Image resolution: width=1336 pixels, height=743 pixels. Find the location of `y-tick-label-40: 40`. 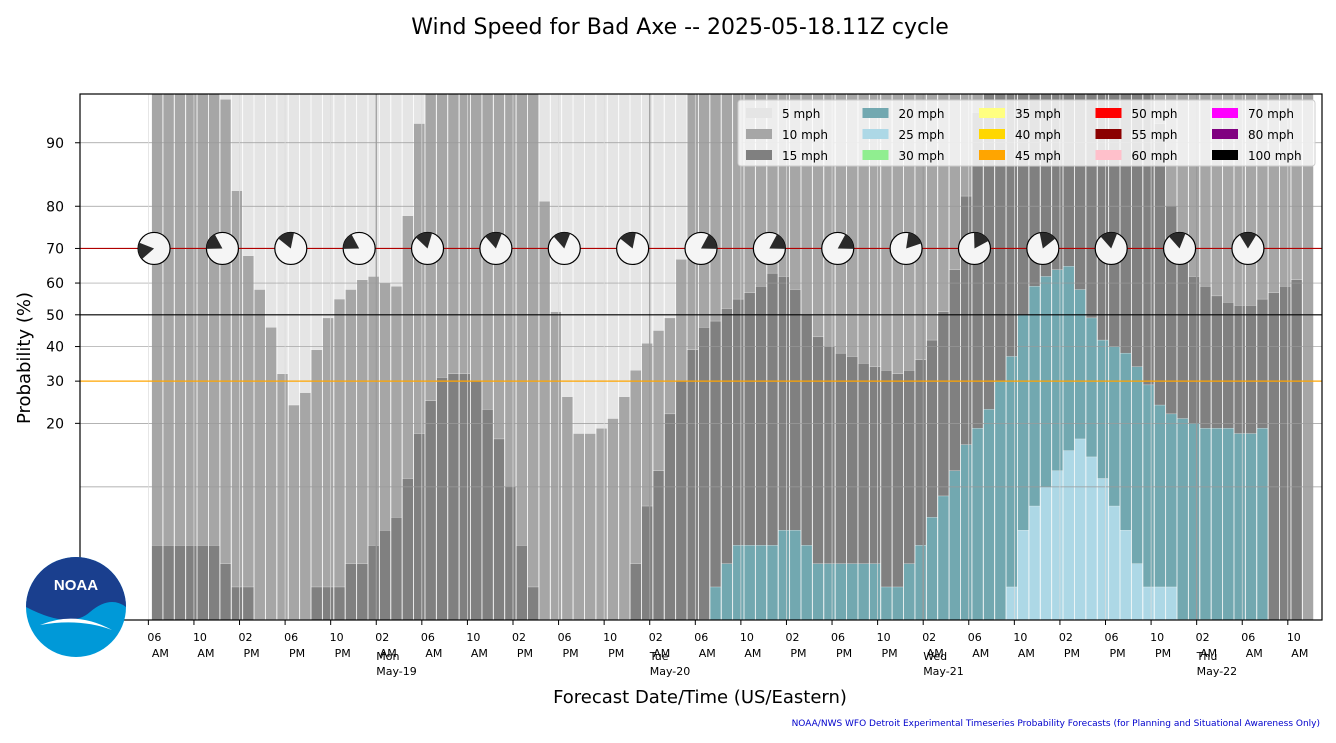

y-tick-label-40: 40 is located at coordinates (55, 348).